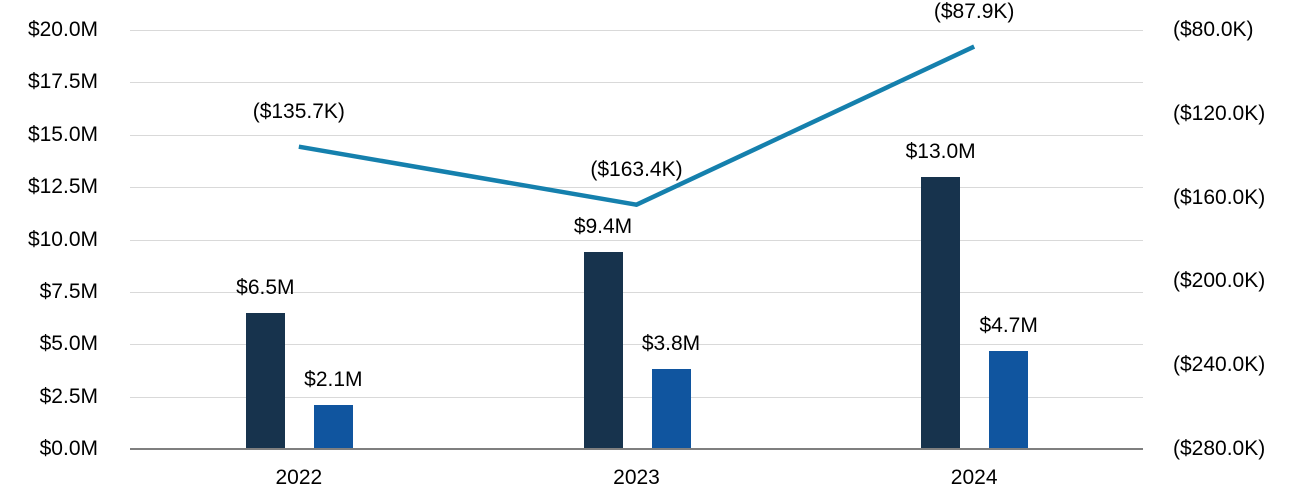  What do you see at coordinates (62, 187) in the screenshot?
I see `left-axis-tick: $12.5M` at bounding box center [62, 187].